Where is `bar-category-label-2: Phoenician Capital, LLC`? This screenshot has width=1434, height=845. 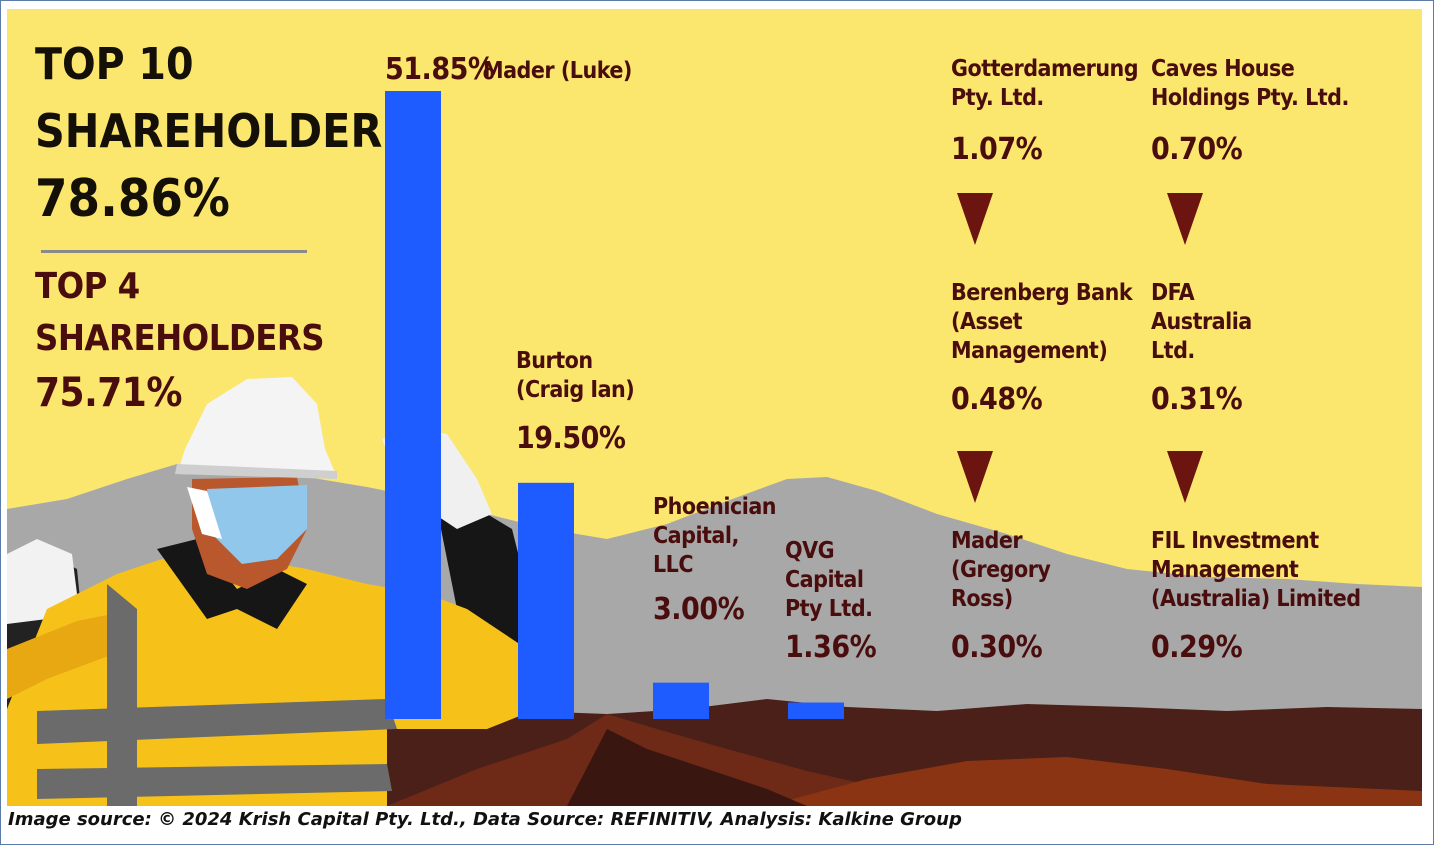 bar-category-label-2: Phoenician Capital, LLC is located at coordinates (715, 536).